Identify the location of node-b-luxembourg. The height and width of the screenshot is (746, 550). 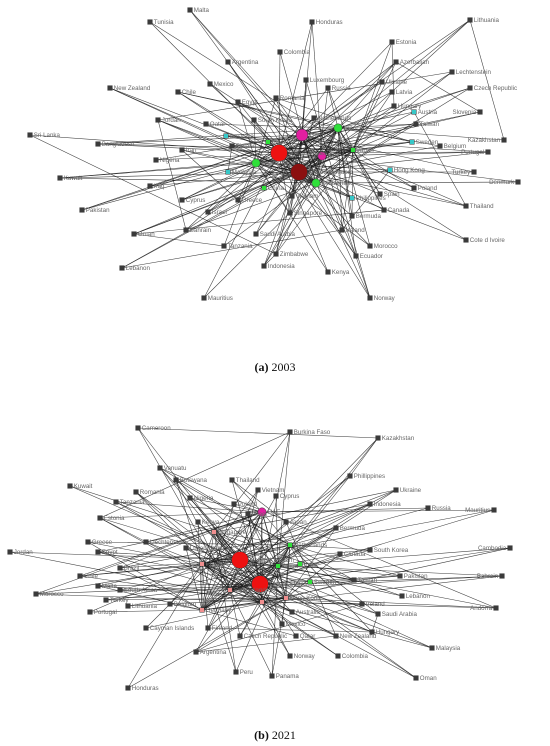
(186, 548).